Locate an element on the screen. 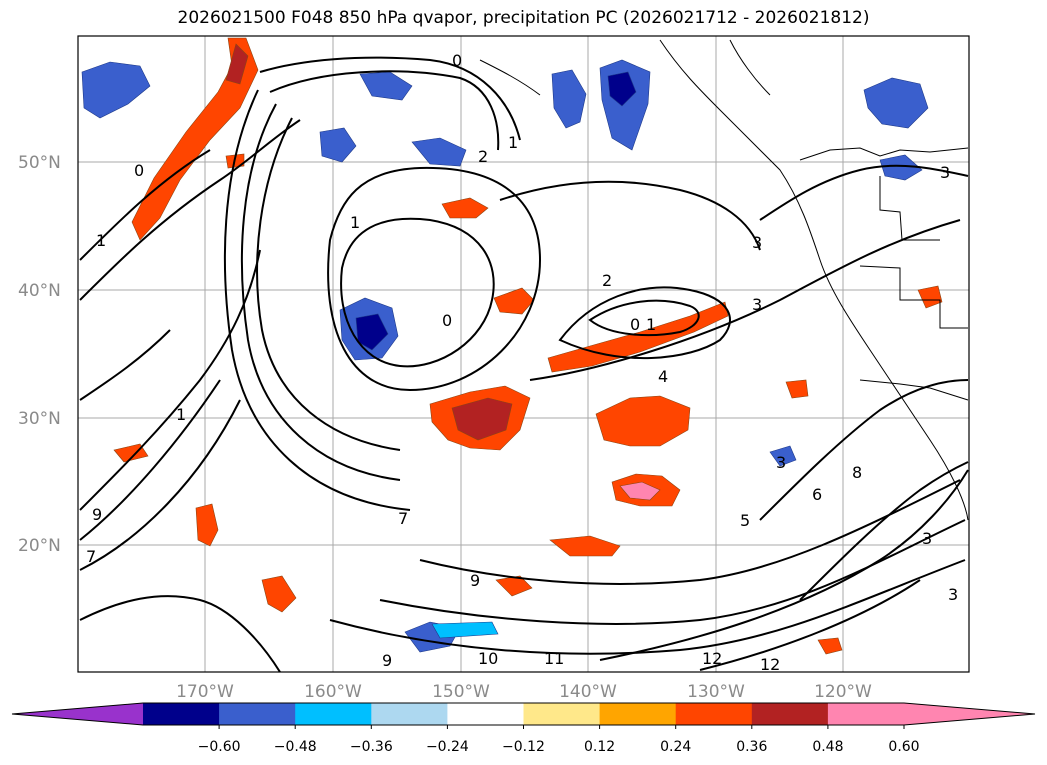 The height and width of the screenshot is (765, 1047). contour-label: 11 is located at coordinates (554, 658).